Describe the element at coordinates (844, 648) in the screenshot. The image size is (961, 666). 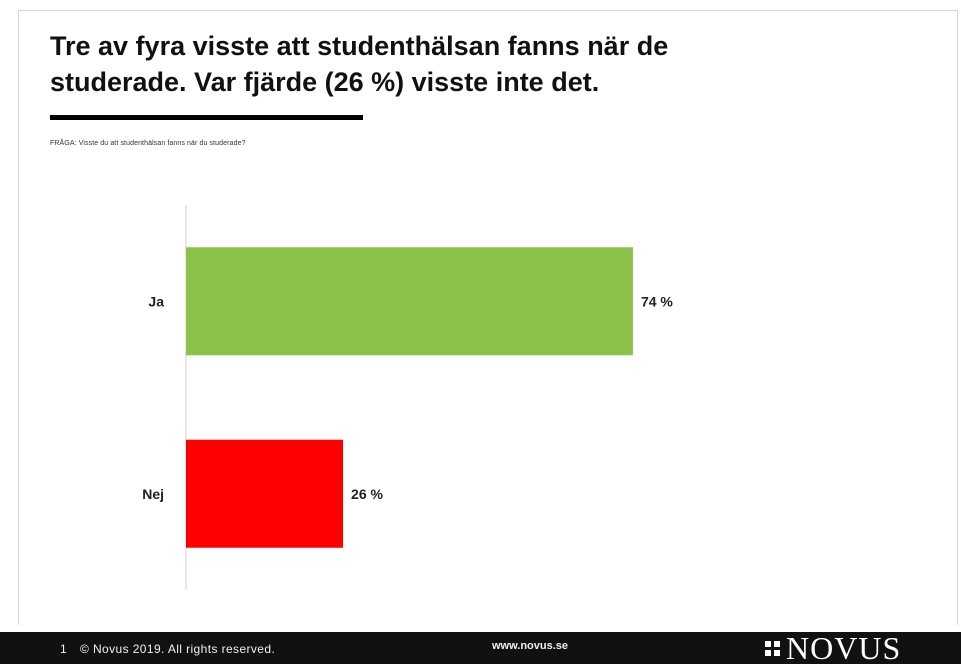
I see `logo-wordmark: NOVUS` at that location.